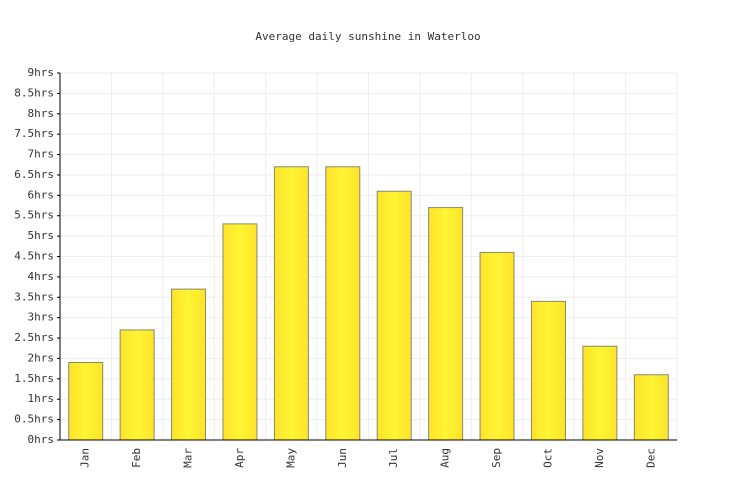 Image resolution: width=736 pixels, height=500 pixels. What do you see at coordinates (393, 458) in the screenshot?
I see `x-tick-label: Jul` at bounding box center [393, 458].